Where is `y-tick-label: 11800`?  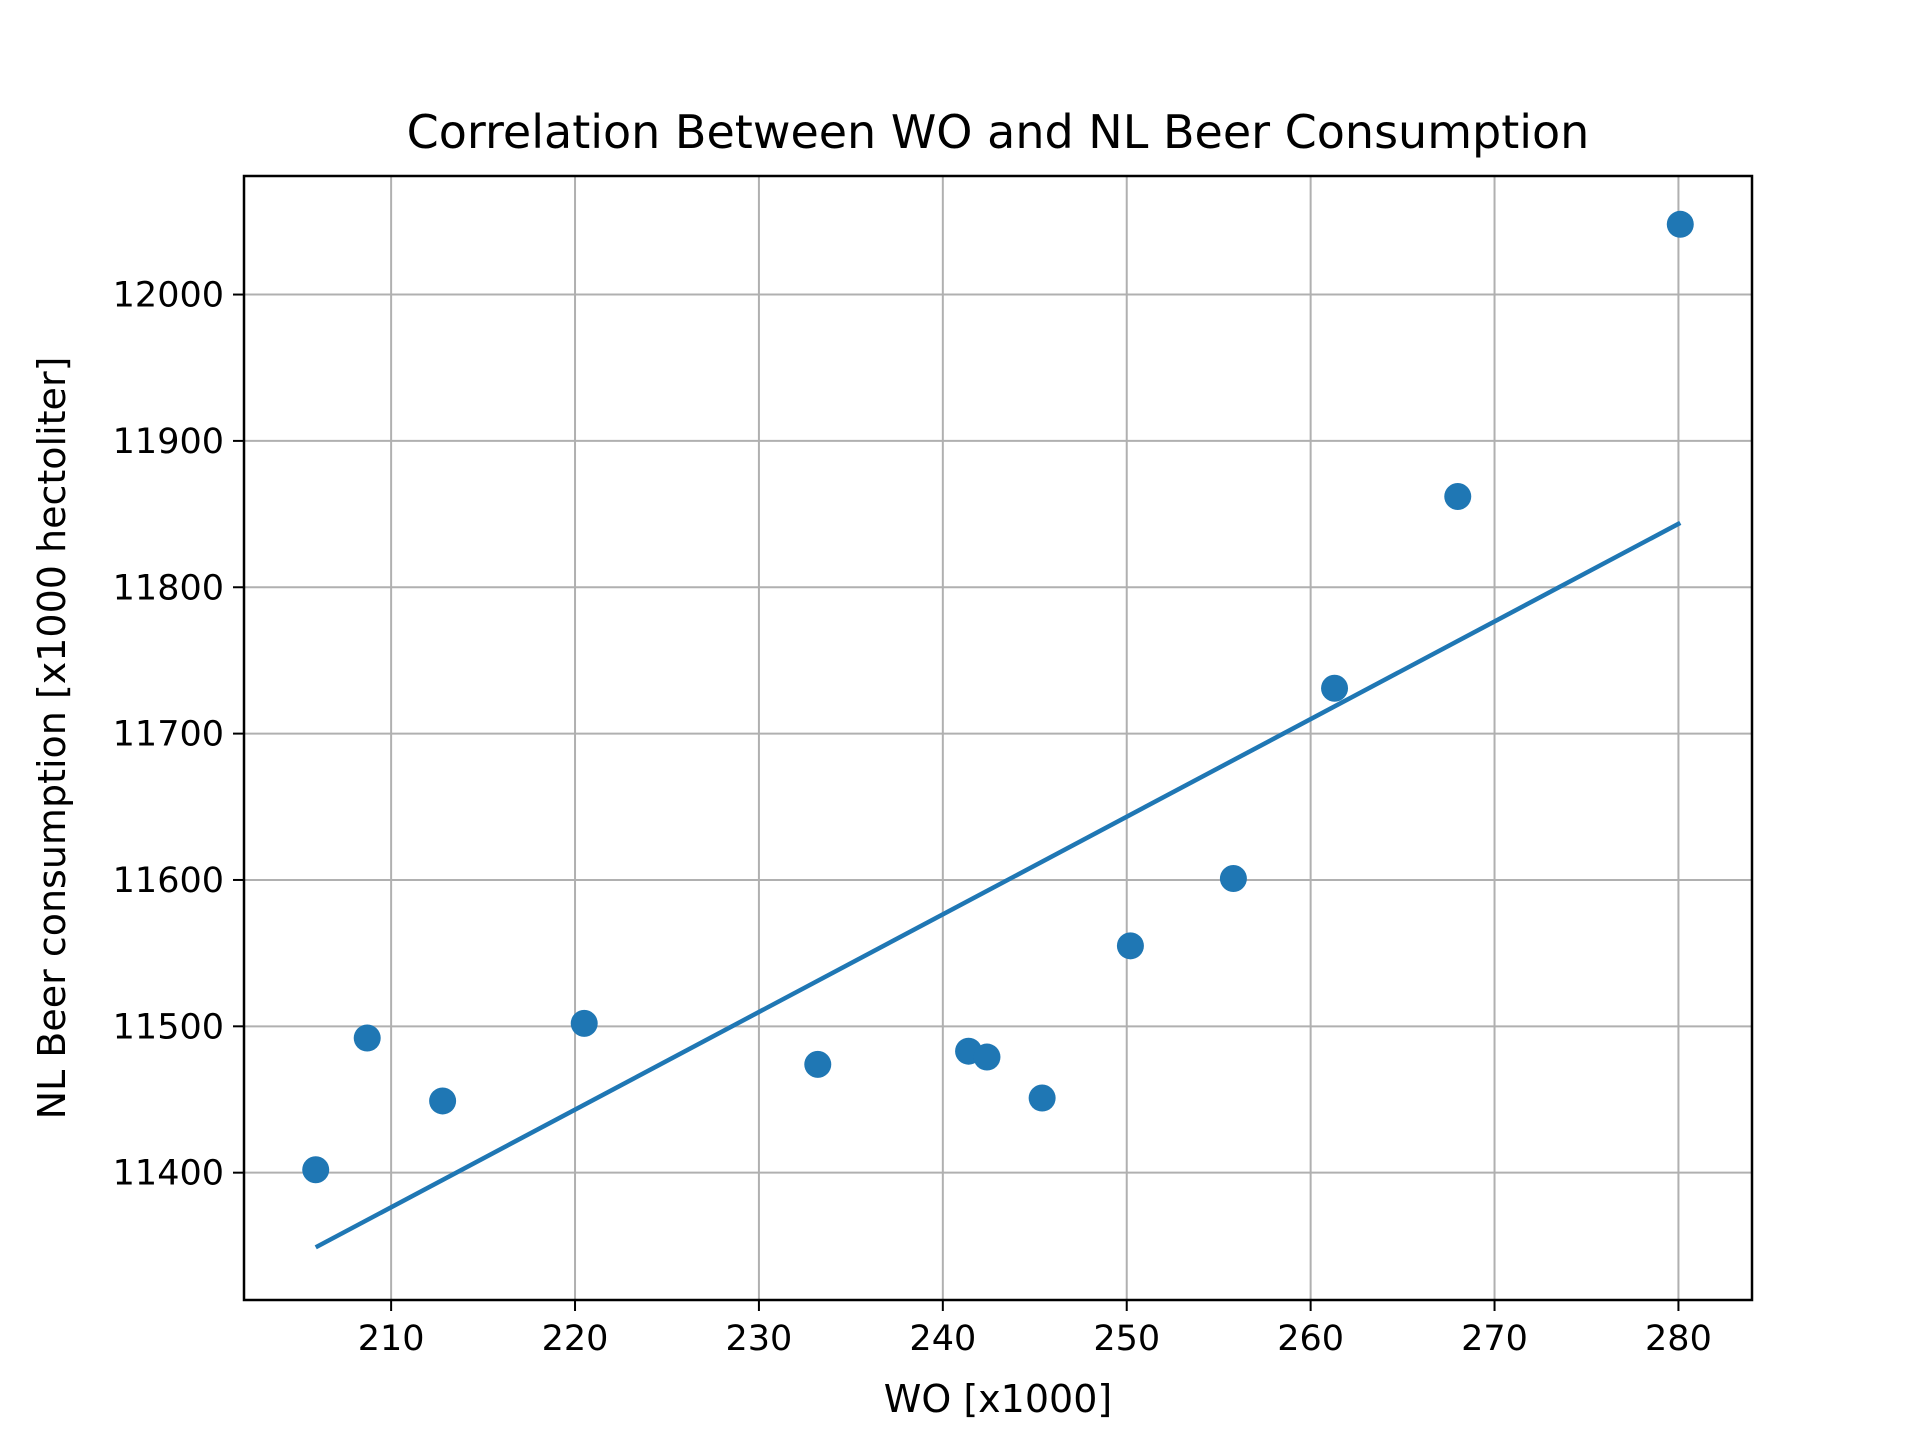
y-tick-label: 11800 is located at coordinates (168, 588).